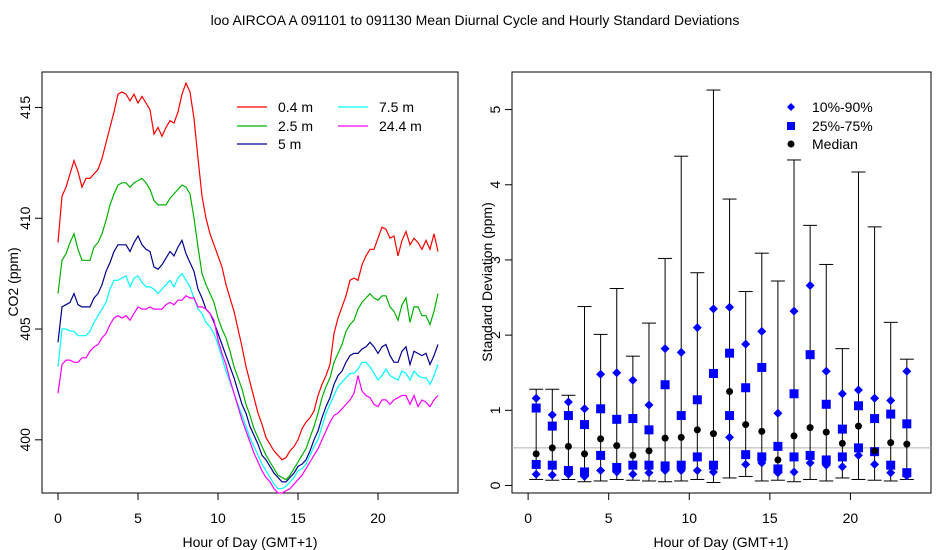  I want to click on y-tick-label: 3, so click(495, 260).